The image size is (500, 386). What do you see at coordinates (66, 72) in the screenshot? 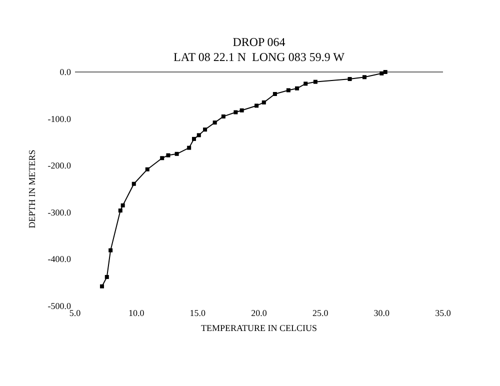
I see `y-tick-label: 0.0` at bounding box center [66, 72].